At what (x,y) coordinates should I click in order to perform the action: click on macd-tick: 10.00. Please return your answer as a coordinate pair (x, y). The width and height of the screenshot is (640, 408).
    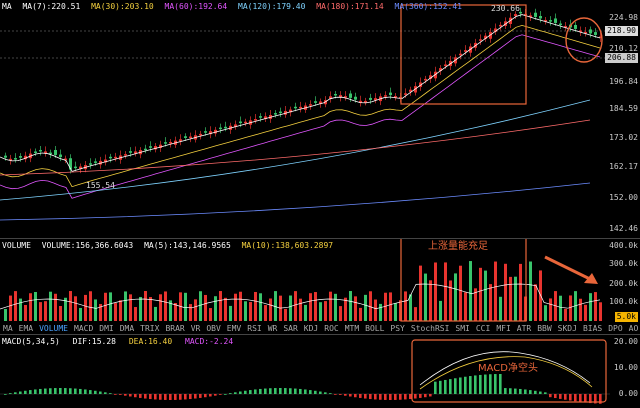
    Looking at the image, I should click on (625, 367).